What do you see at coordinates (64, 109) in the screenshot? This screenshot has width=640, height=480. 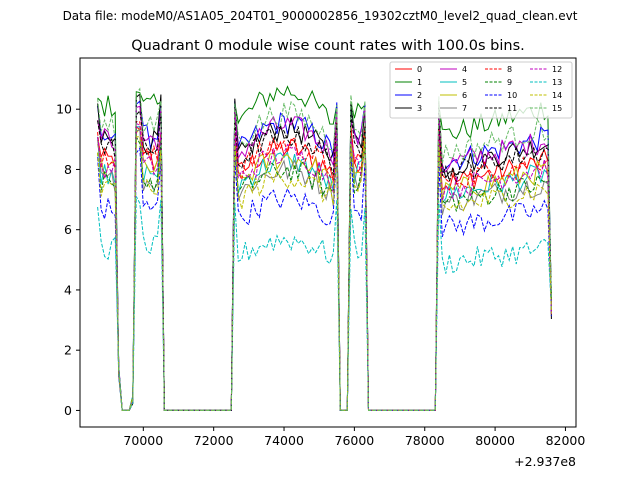 I see `y-tick-label: 10` at bounding box center [64, 109].